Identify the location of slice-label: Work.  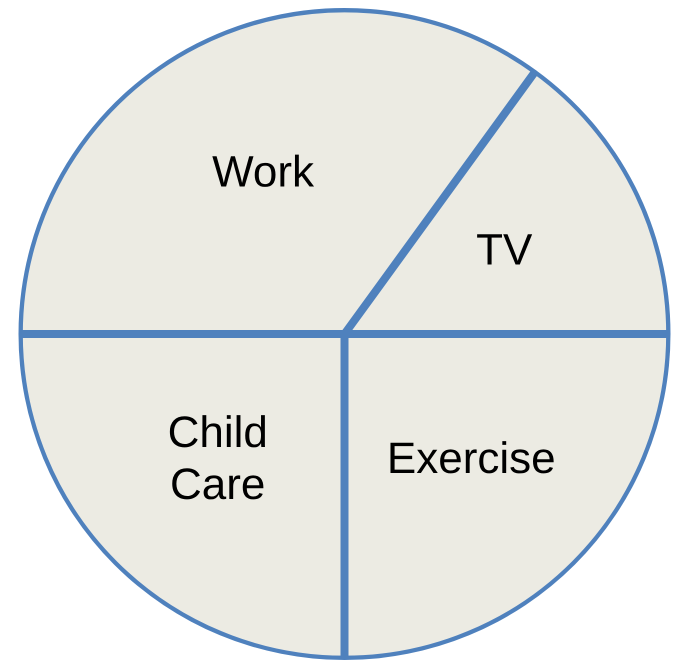
(264, 171).